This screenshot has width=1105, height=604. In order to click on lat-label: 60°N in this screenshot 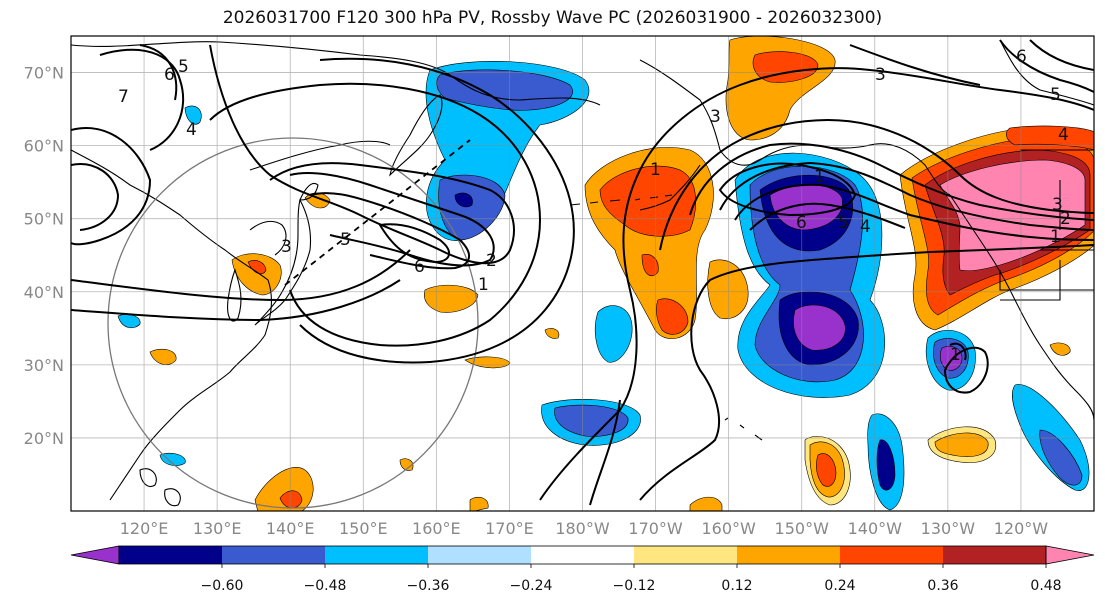, I will do `click(44, 146)`.